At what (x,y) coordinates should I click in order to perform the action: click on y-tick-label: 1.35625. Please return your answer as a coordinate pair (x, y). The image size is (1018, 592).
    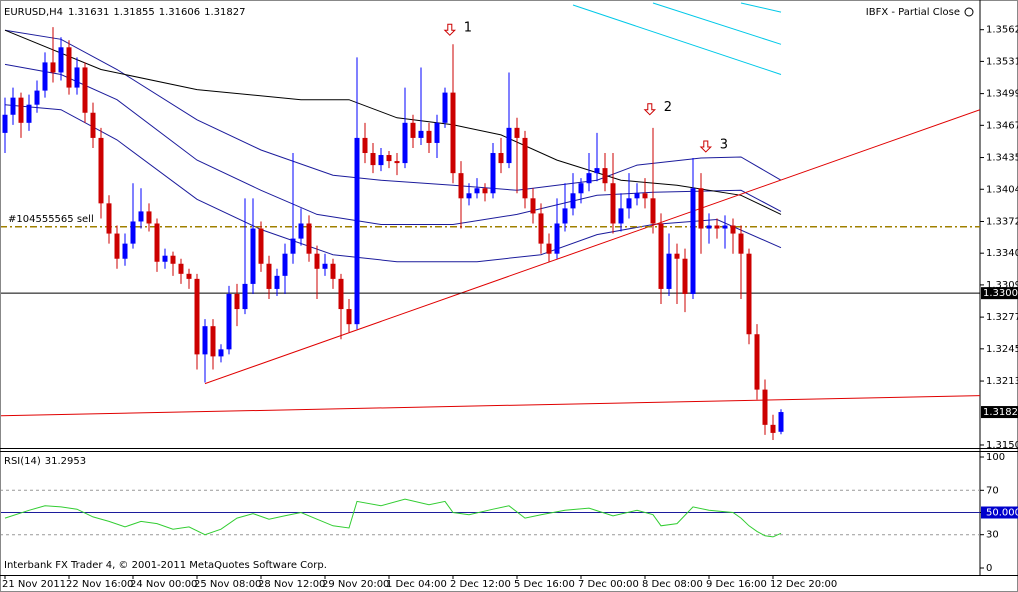
    Looking at the image, I should click on (1002, 30).